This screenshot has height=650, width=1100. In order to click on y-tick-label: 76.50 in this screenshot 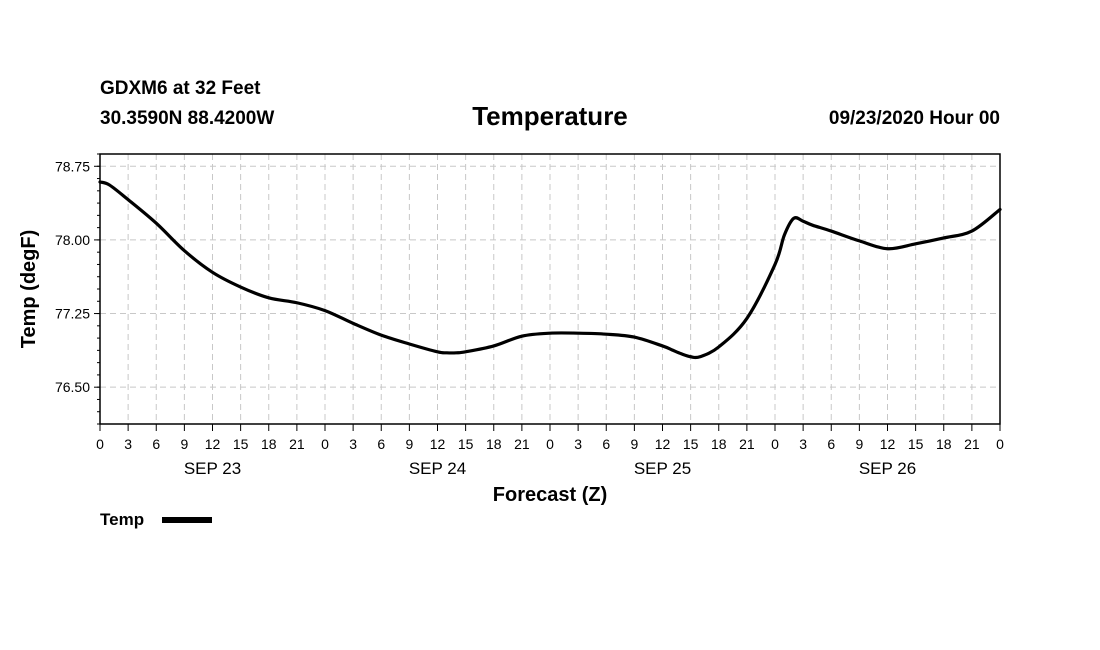, I will do `click(72, 387)`.